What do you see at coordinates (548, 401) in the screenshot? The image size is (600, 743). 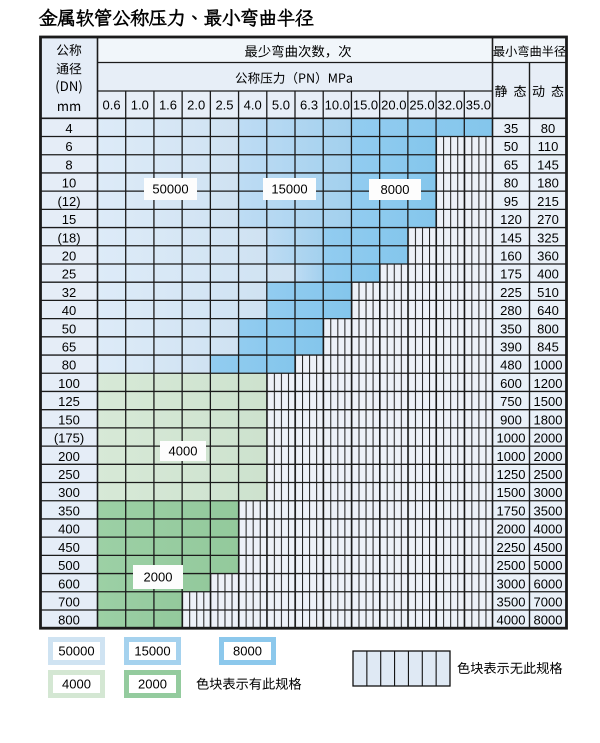 I see `svg-text: 1500` at bounding box center [548, 401].